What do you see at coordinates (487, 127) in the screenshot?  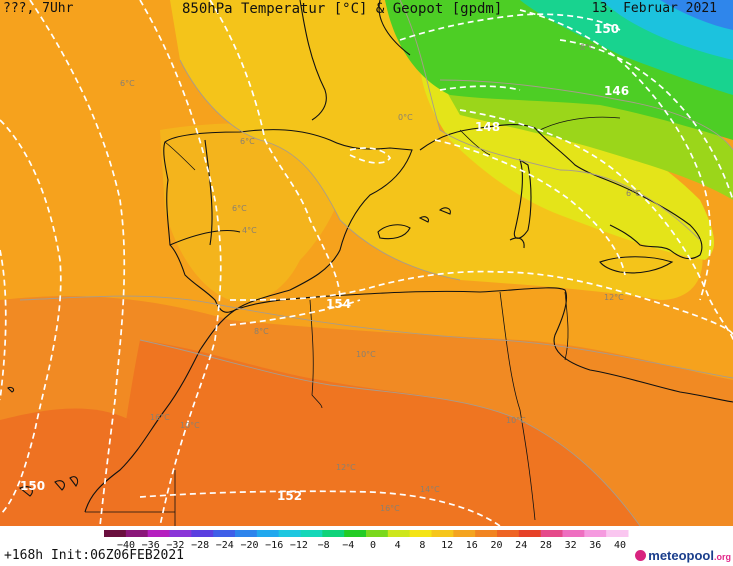 I see `isohypse-label: 148` at bounding box center [487, 127].